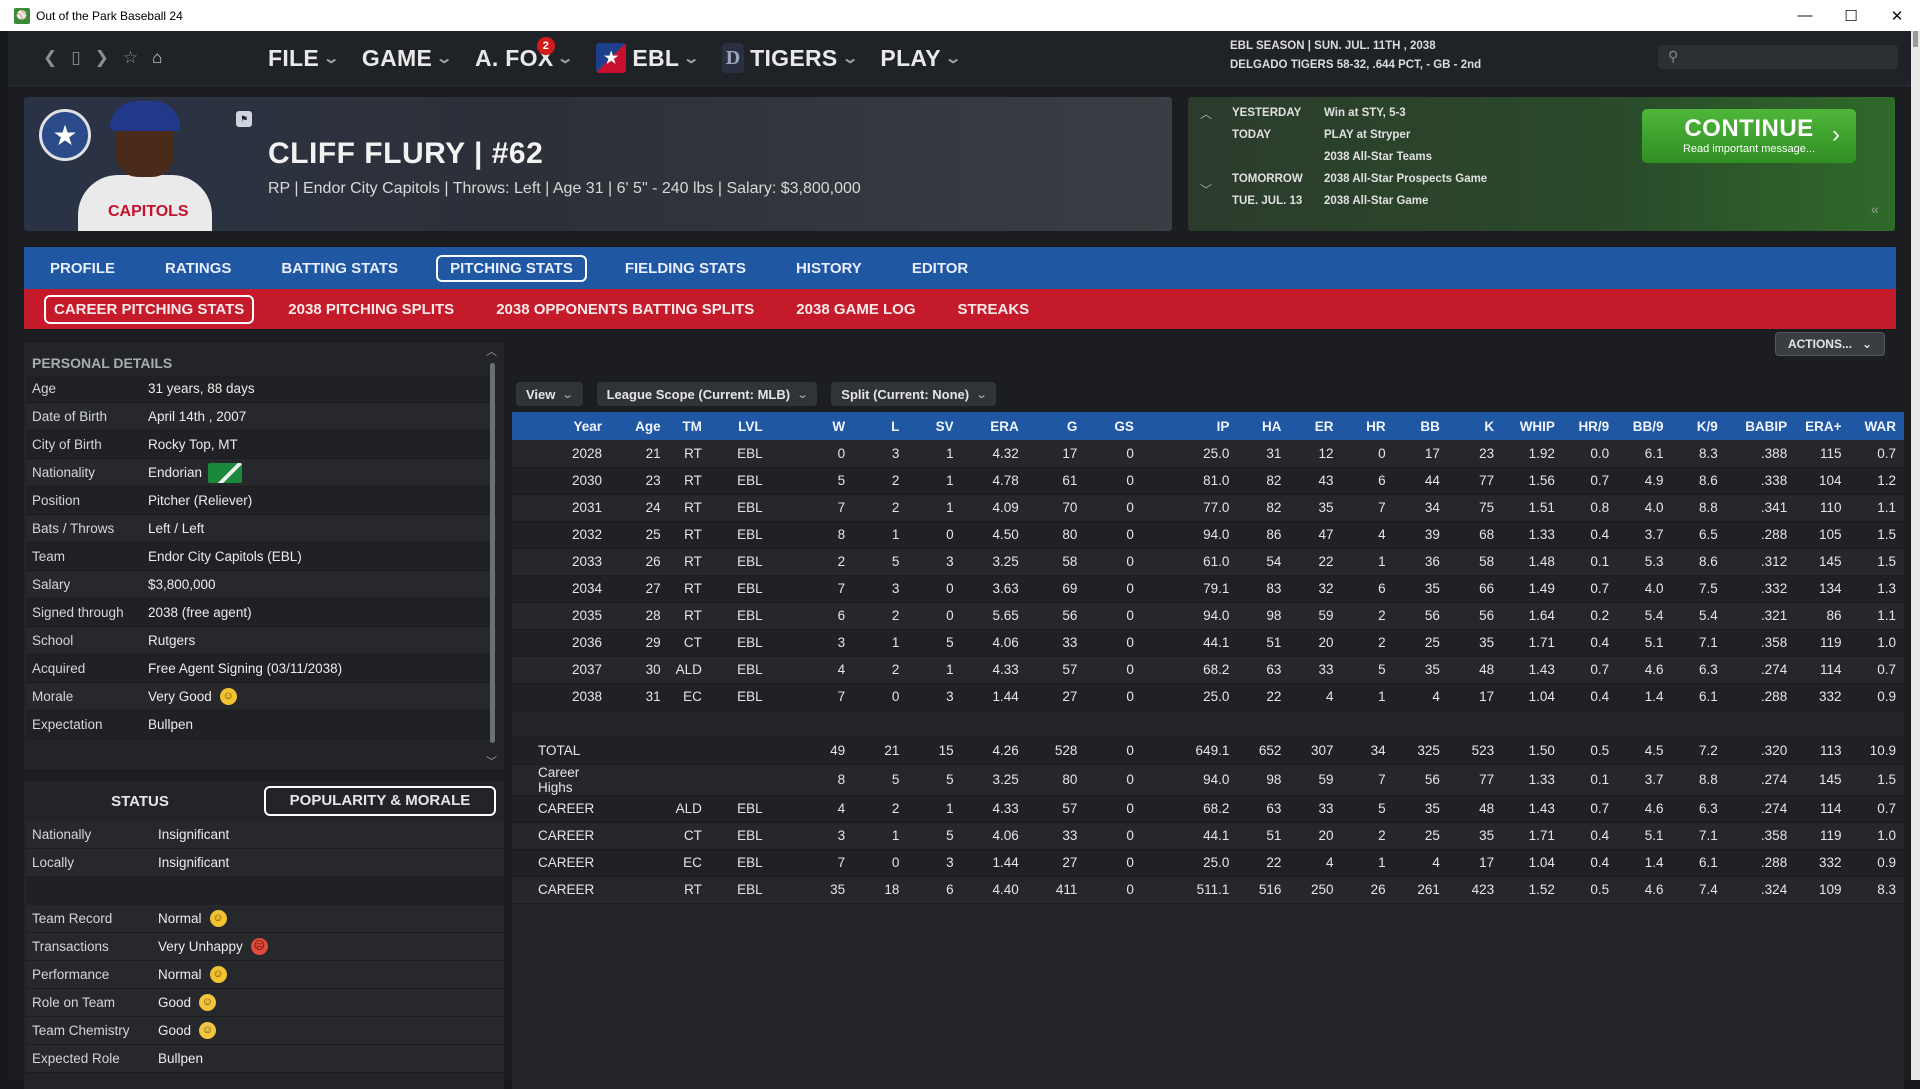 This screenshot has width=1920, height=1089. What do you see at coordinates (130, 57) in the screenshot?
I see `star-icon: ☆` at bounding box center [130, 57].